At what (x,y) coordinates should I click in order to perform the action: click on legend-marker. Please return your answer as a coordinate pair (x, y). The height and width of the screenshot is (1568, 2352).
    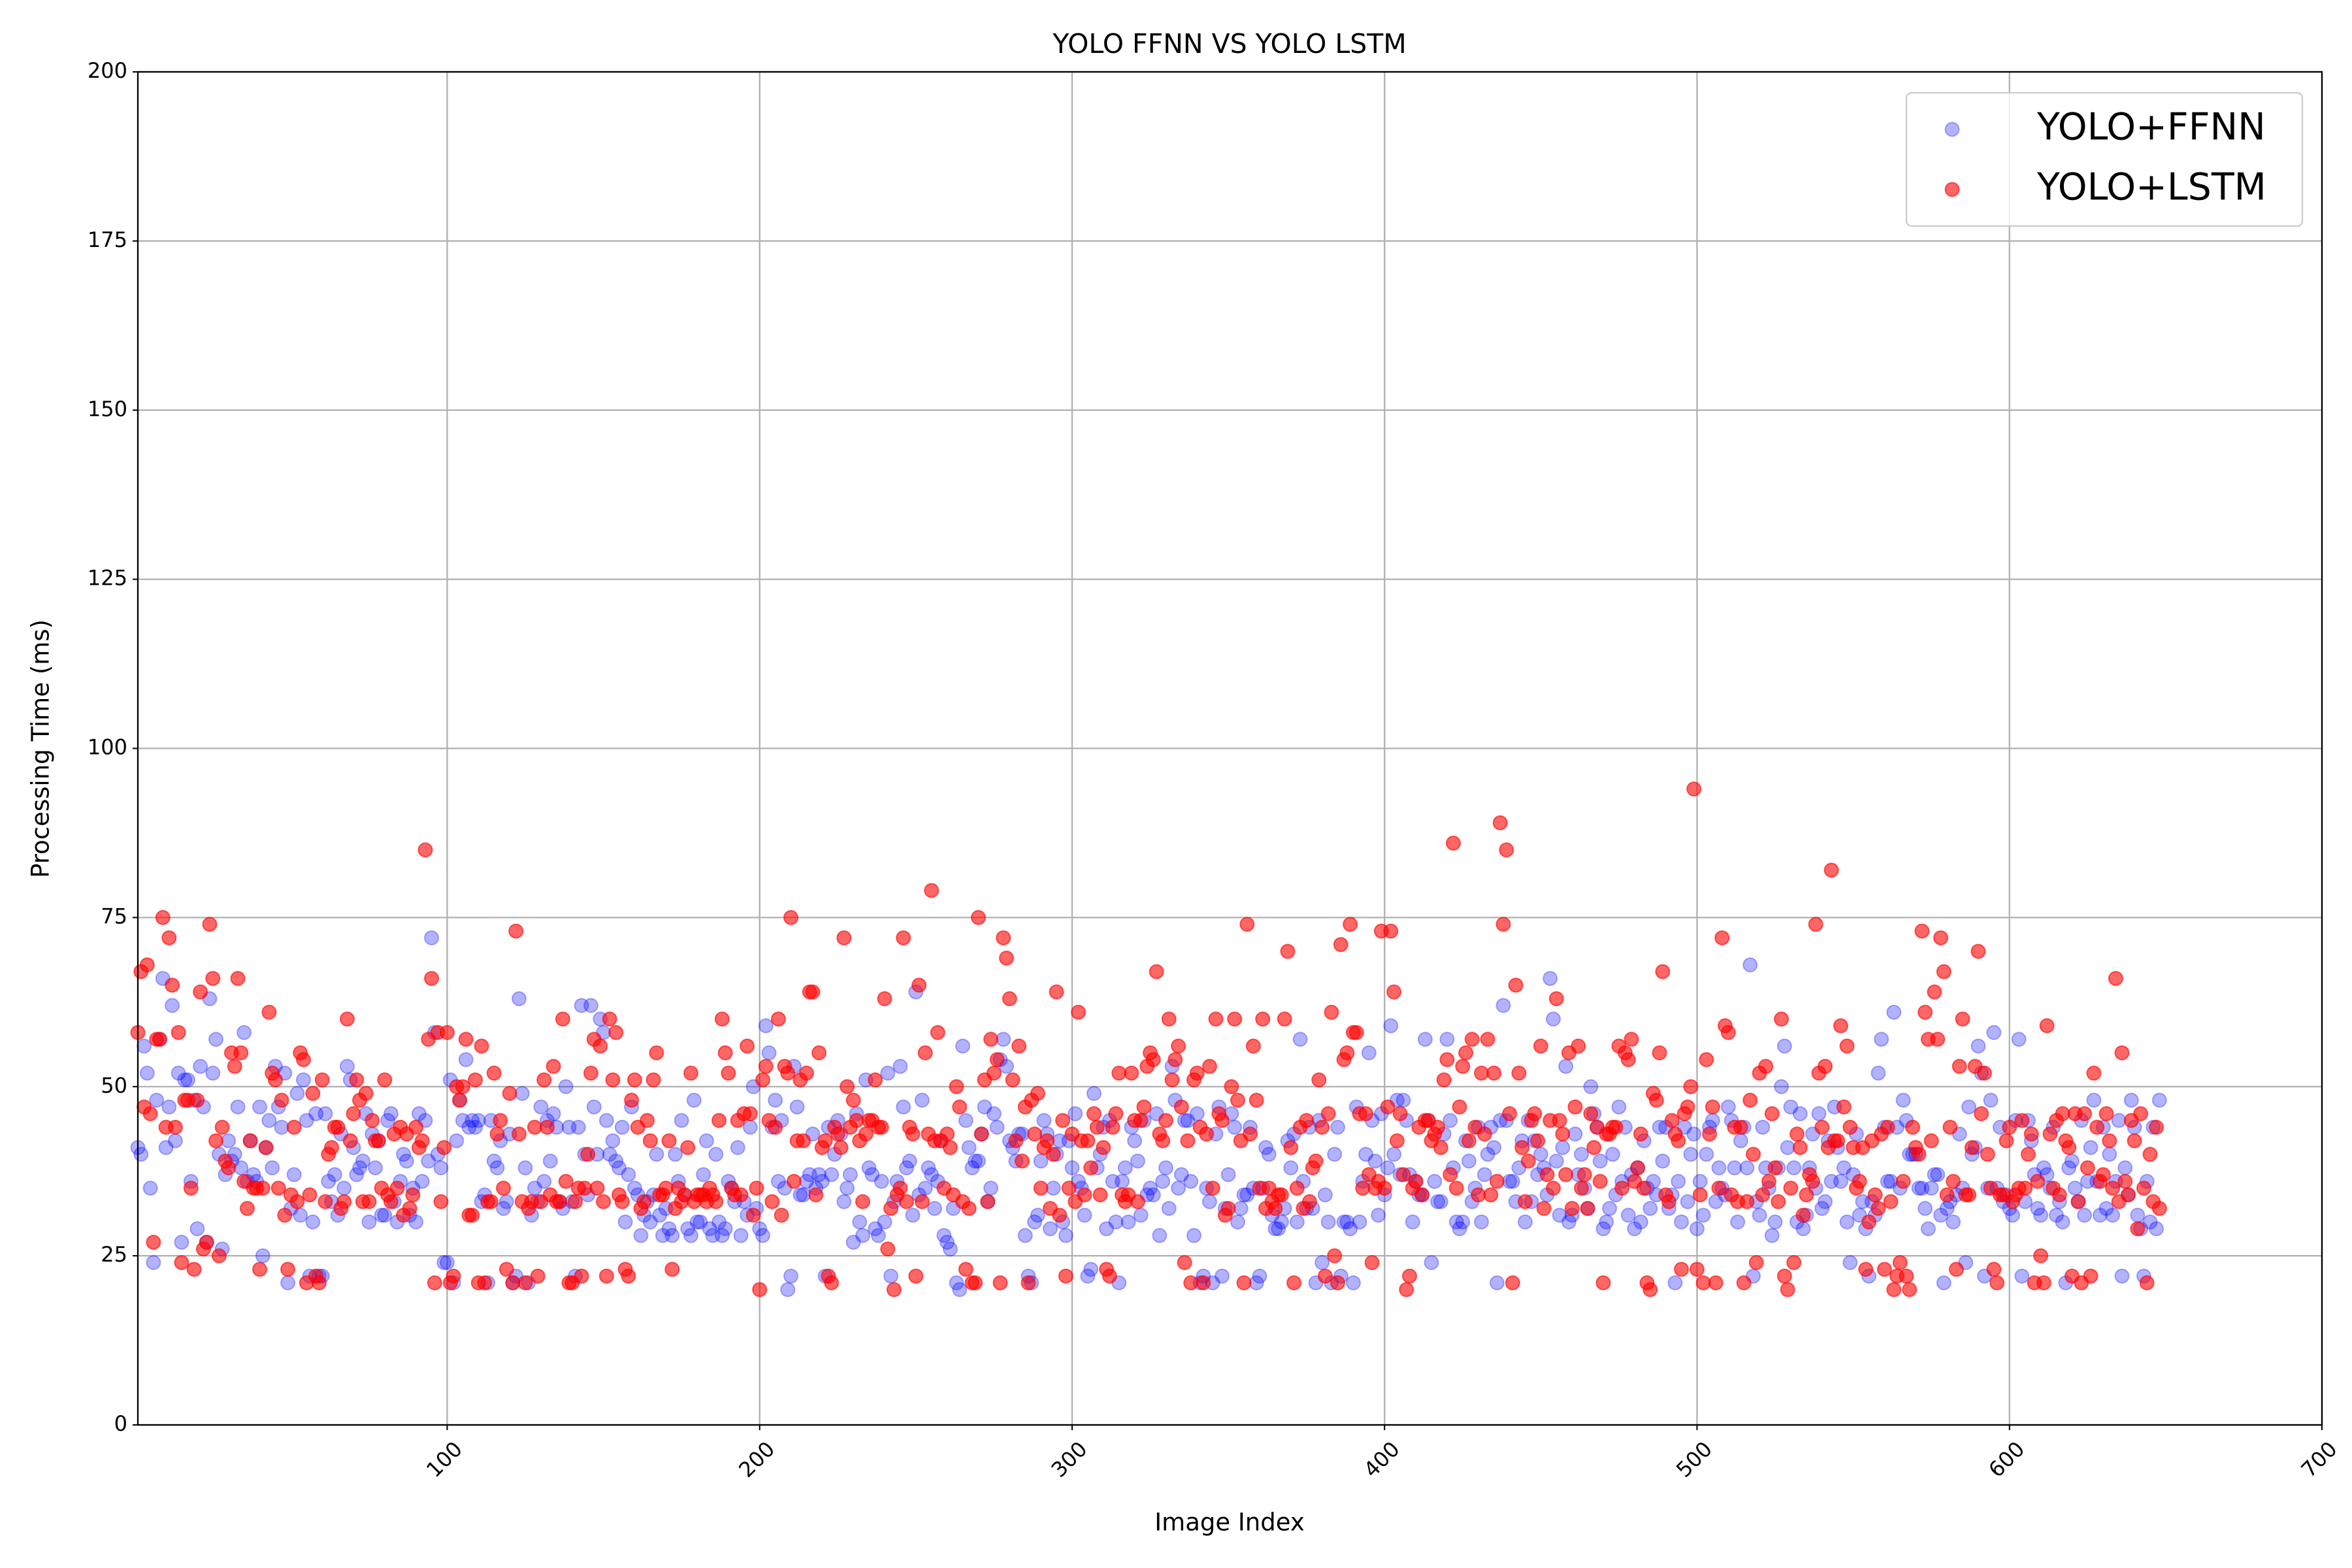
    Looking at the image, I should click on (1952, 129).